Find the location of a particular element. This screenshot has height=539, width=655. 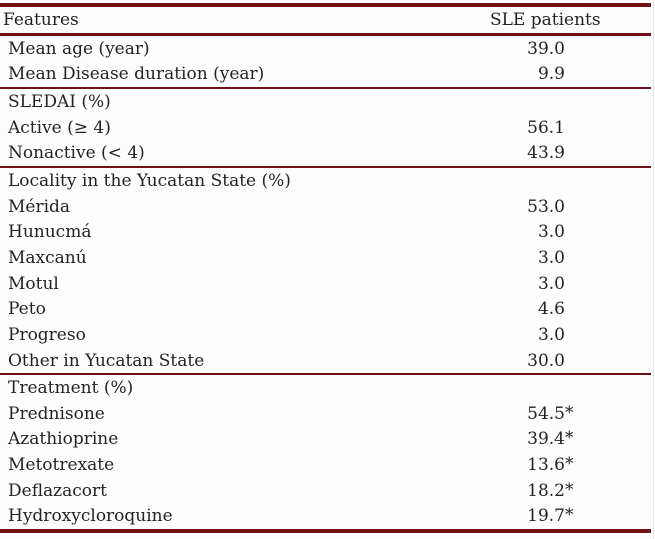

feature-label: Mean age (year) is located at coordinates (79, 48).